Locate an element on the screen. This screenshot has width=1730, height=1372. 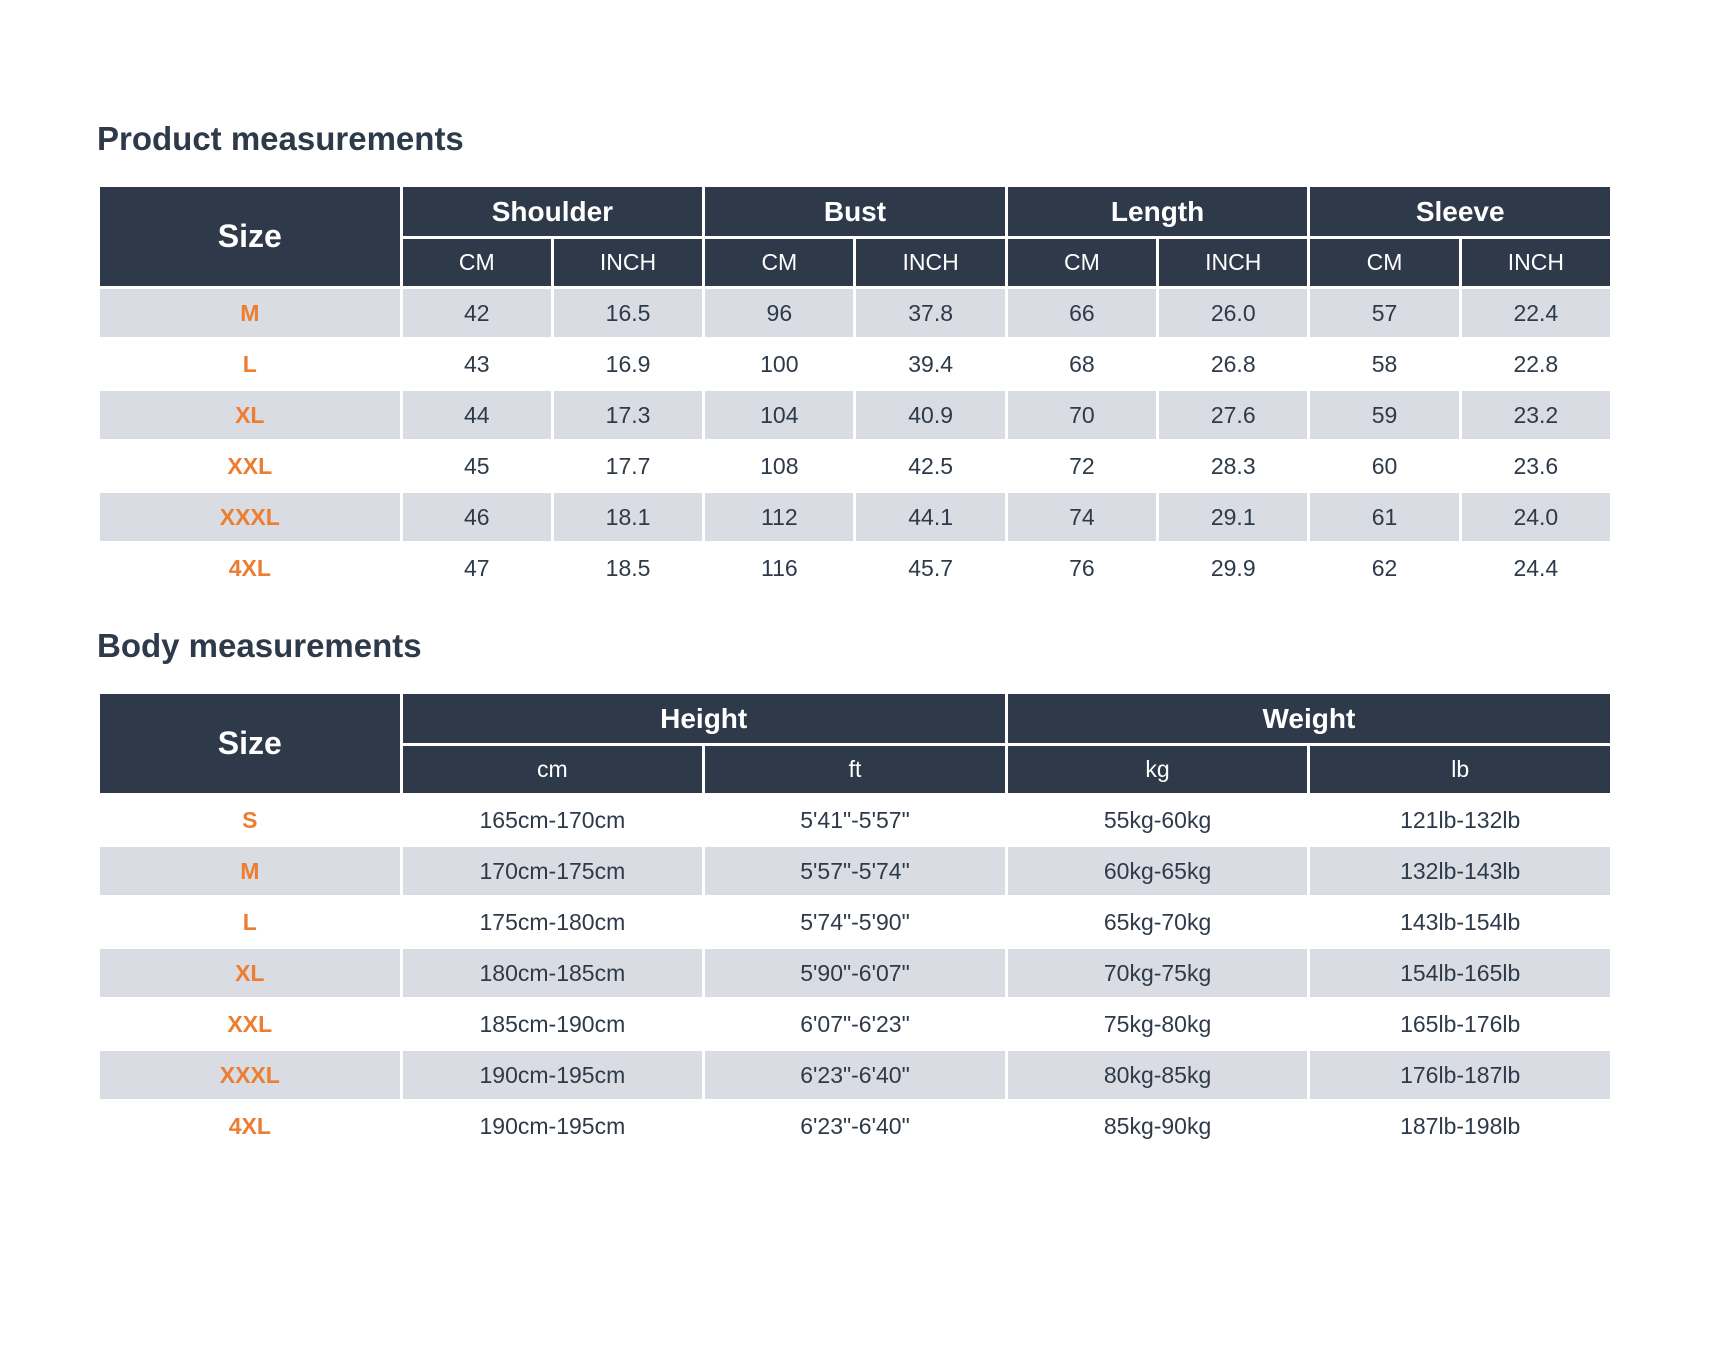
value-cell: 165lb-176lb is located at coordinates (1460, 1024).